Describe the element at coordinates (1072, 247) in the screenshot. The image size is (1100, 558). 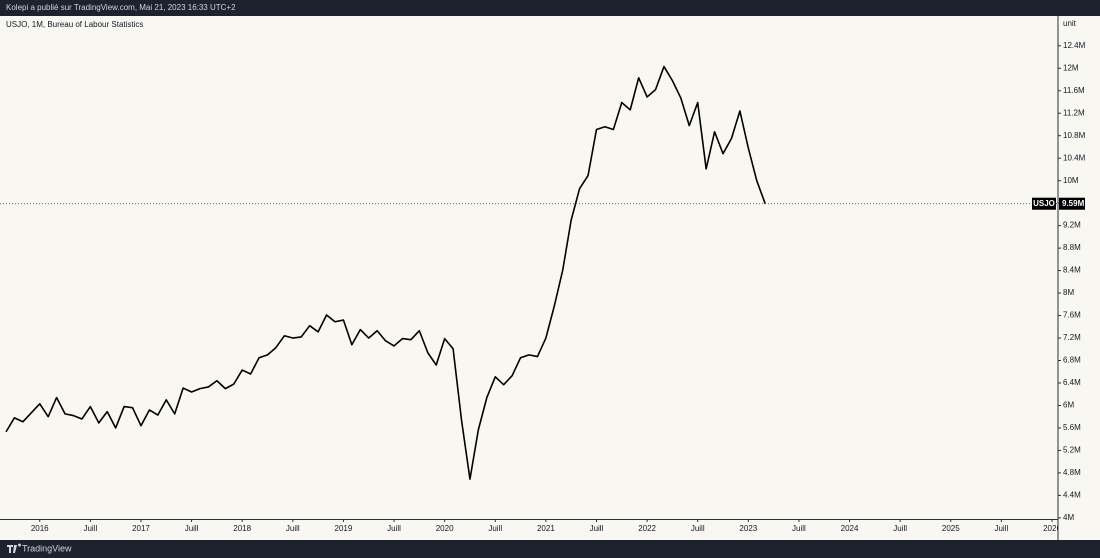
I see `y-tick-label: 8.8M` at that location.